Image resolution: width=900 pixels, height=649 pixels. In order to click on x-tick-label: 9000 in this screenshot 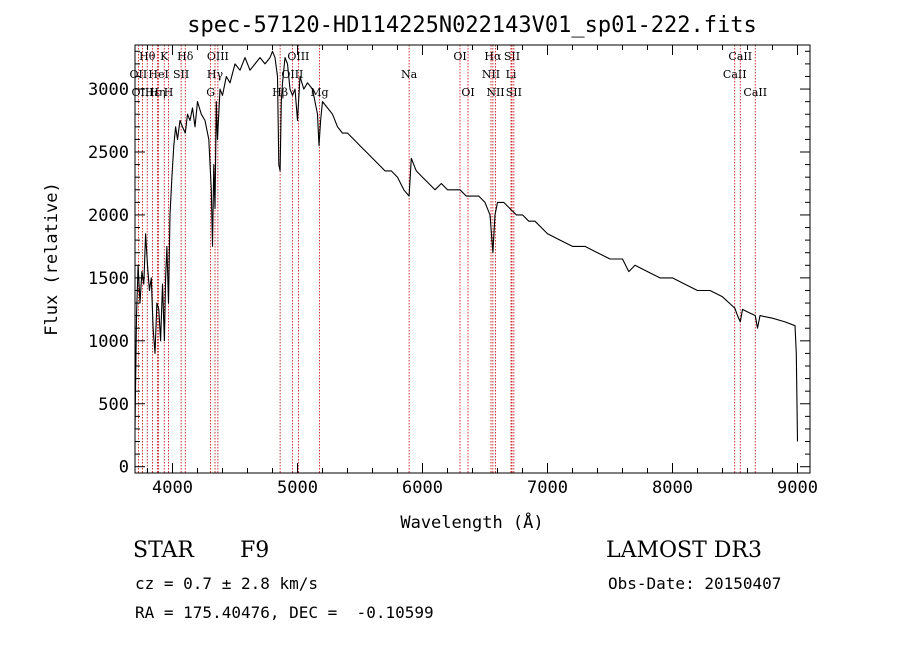, I will do `click(797, 488)`.